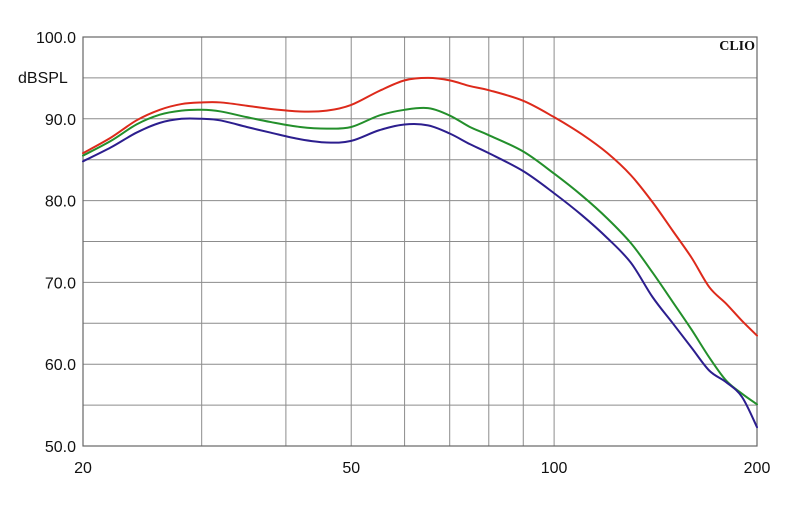  What do you see at coordinates (351, 468) in the screenshot?
I see `x-tick-label: 50` at bounding box center [351, 468].